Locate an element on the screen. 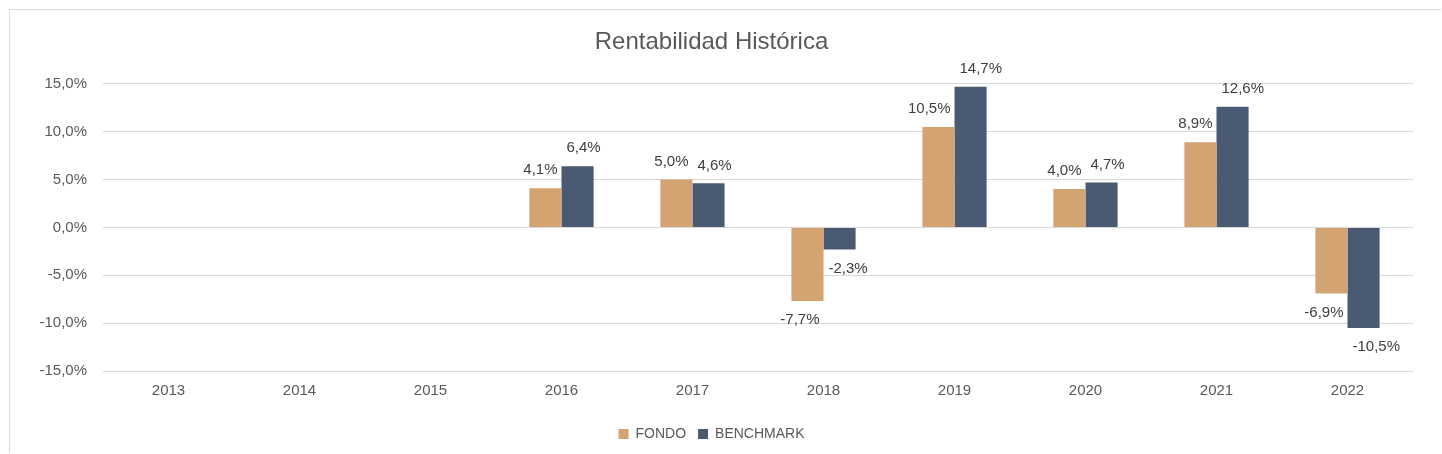 Image resolution: width=1442 pixels, height=454 pixels. x-tick-label: 2015 is located at coordinates (430, 390).